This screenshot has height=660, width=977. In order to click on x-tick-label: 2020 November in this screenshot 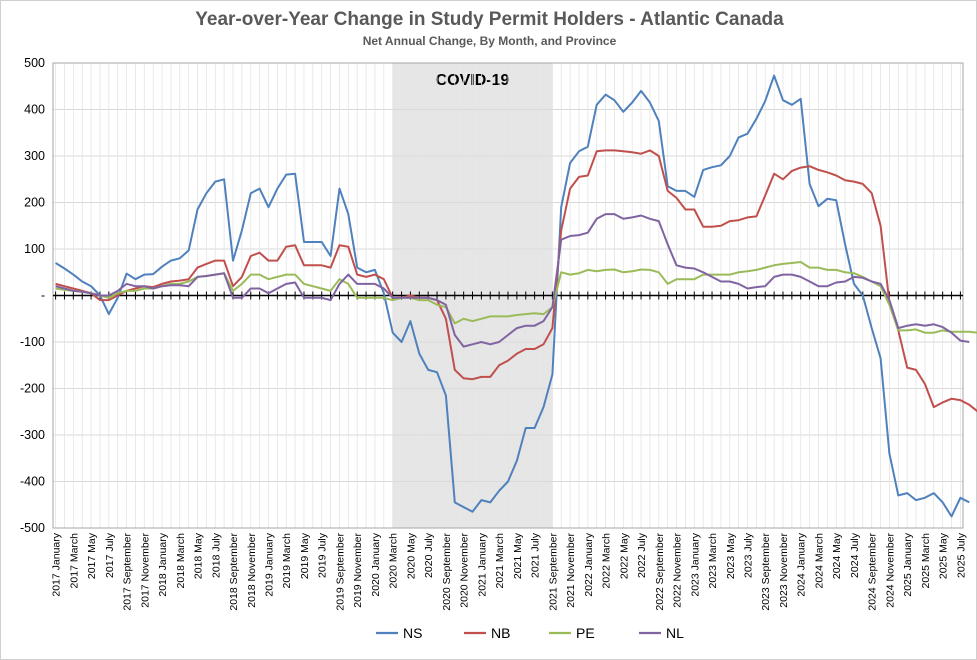, I will do `click(465, 570)`.